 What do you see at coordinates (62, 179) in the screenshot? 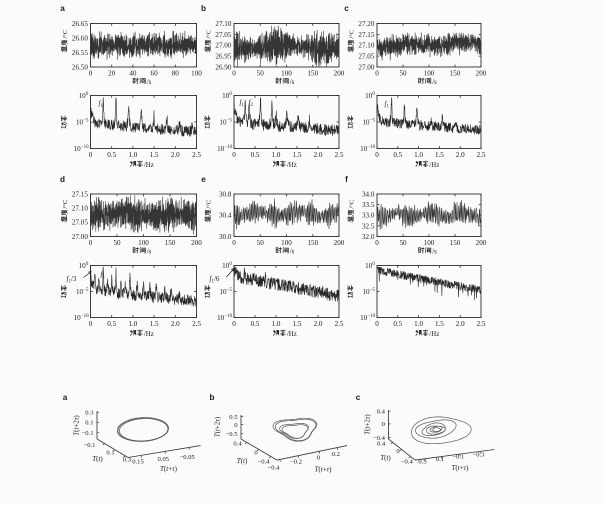
I see `svg-text: d` at bounding box center [62, 179].